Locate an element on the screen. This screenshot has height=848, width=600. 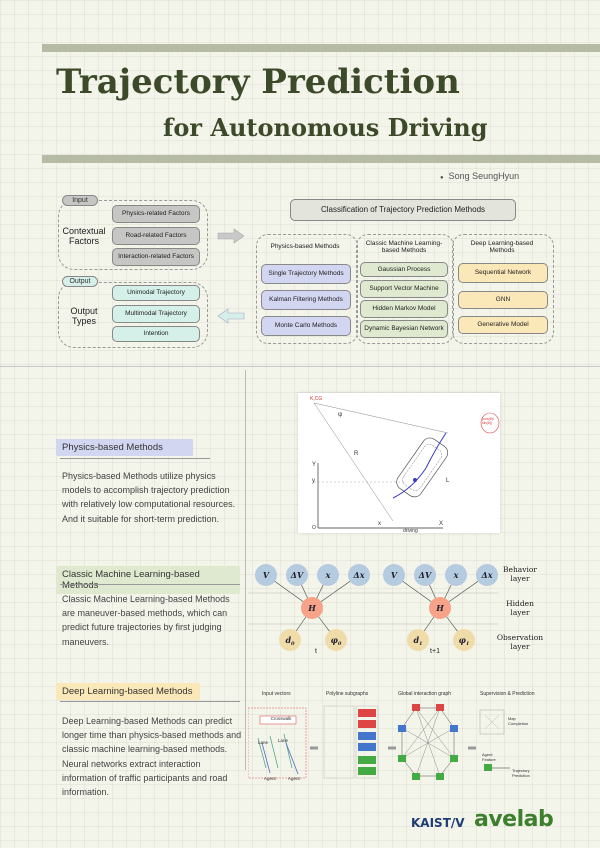
driving-label: driving is located at coordinates (410, 531).